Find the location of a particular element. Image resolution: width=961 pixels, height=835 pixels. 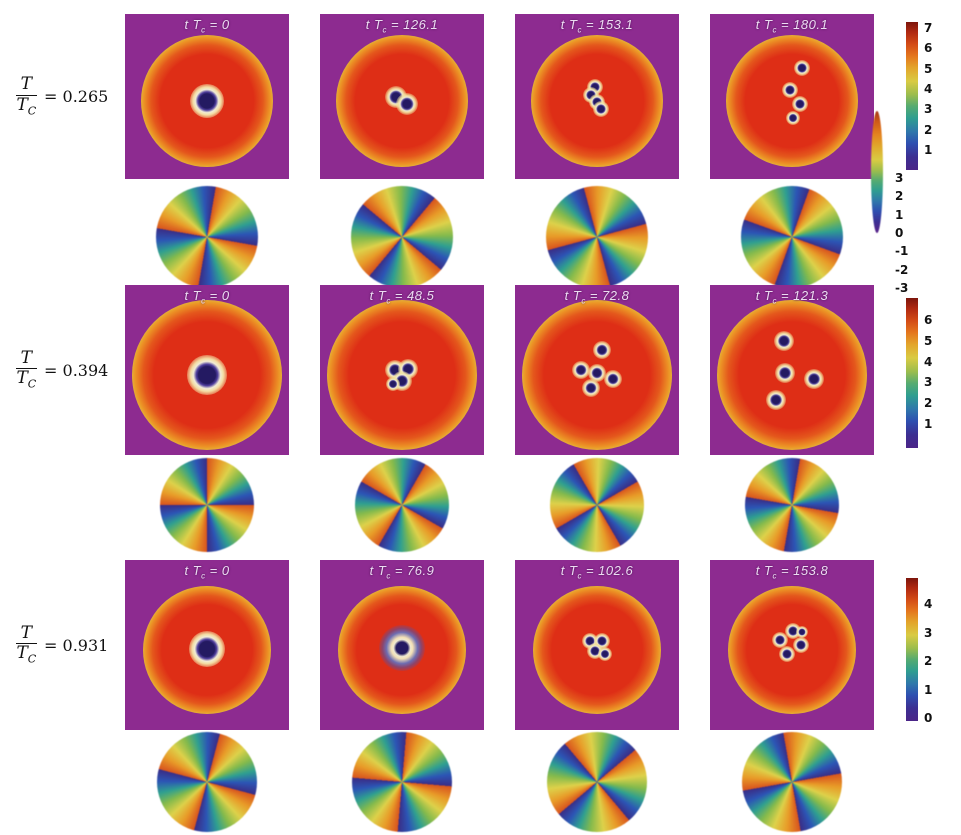

condensate-disk is located at coordinates (792, 101).